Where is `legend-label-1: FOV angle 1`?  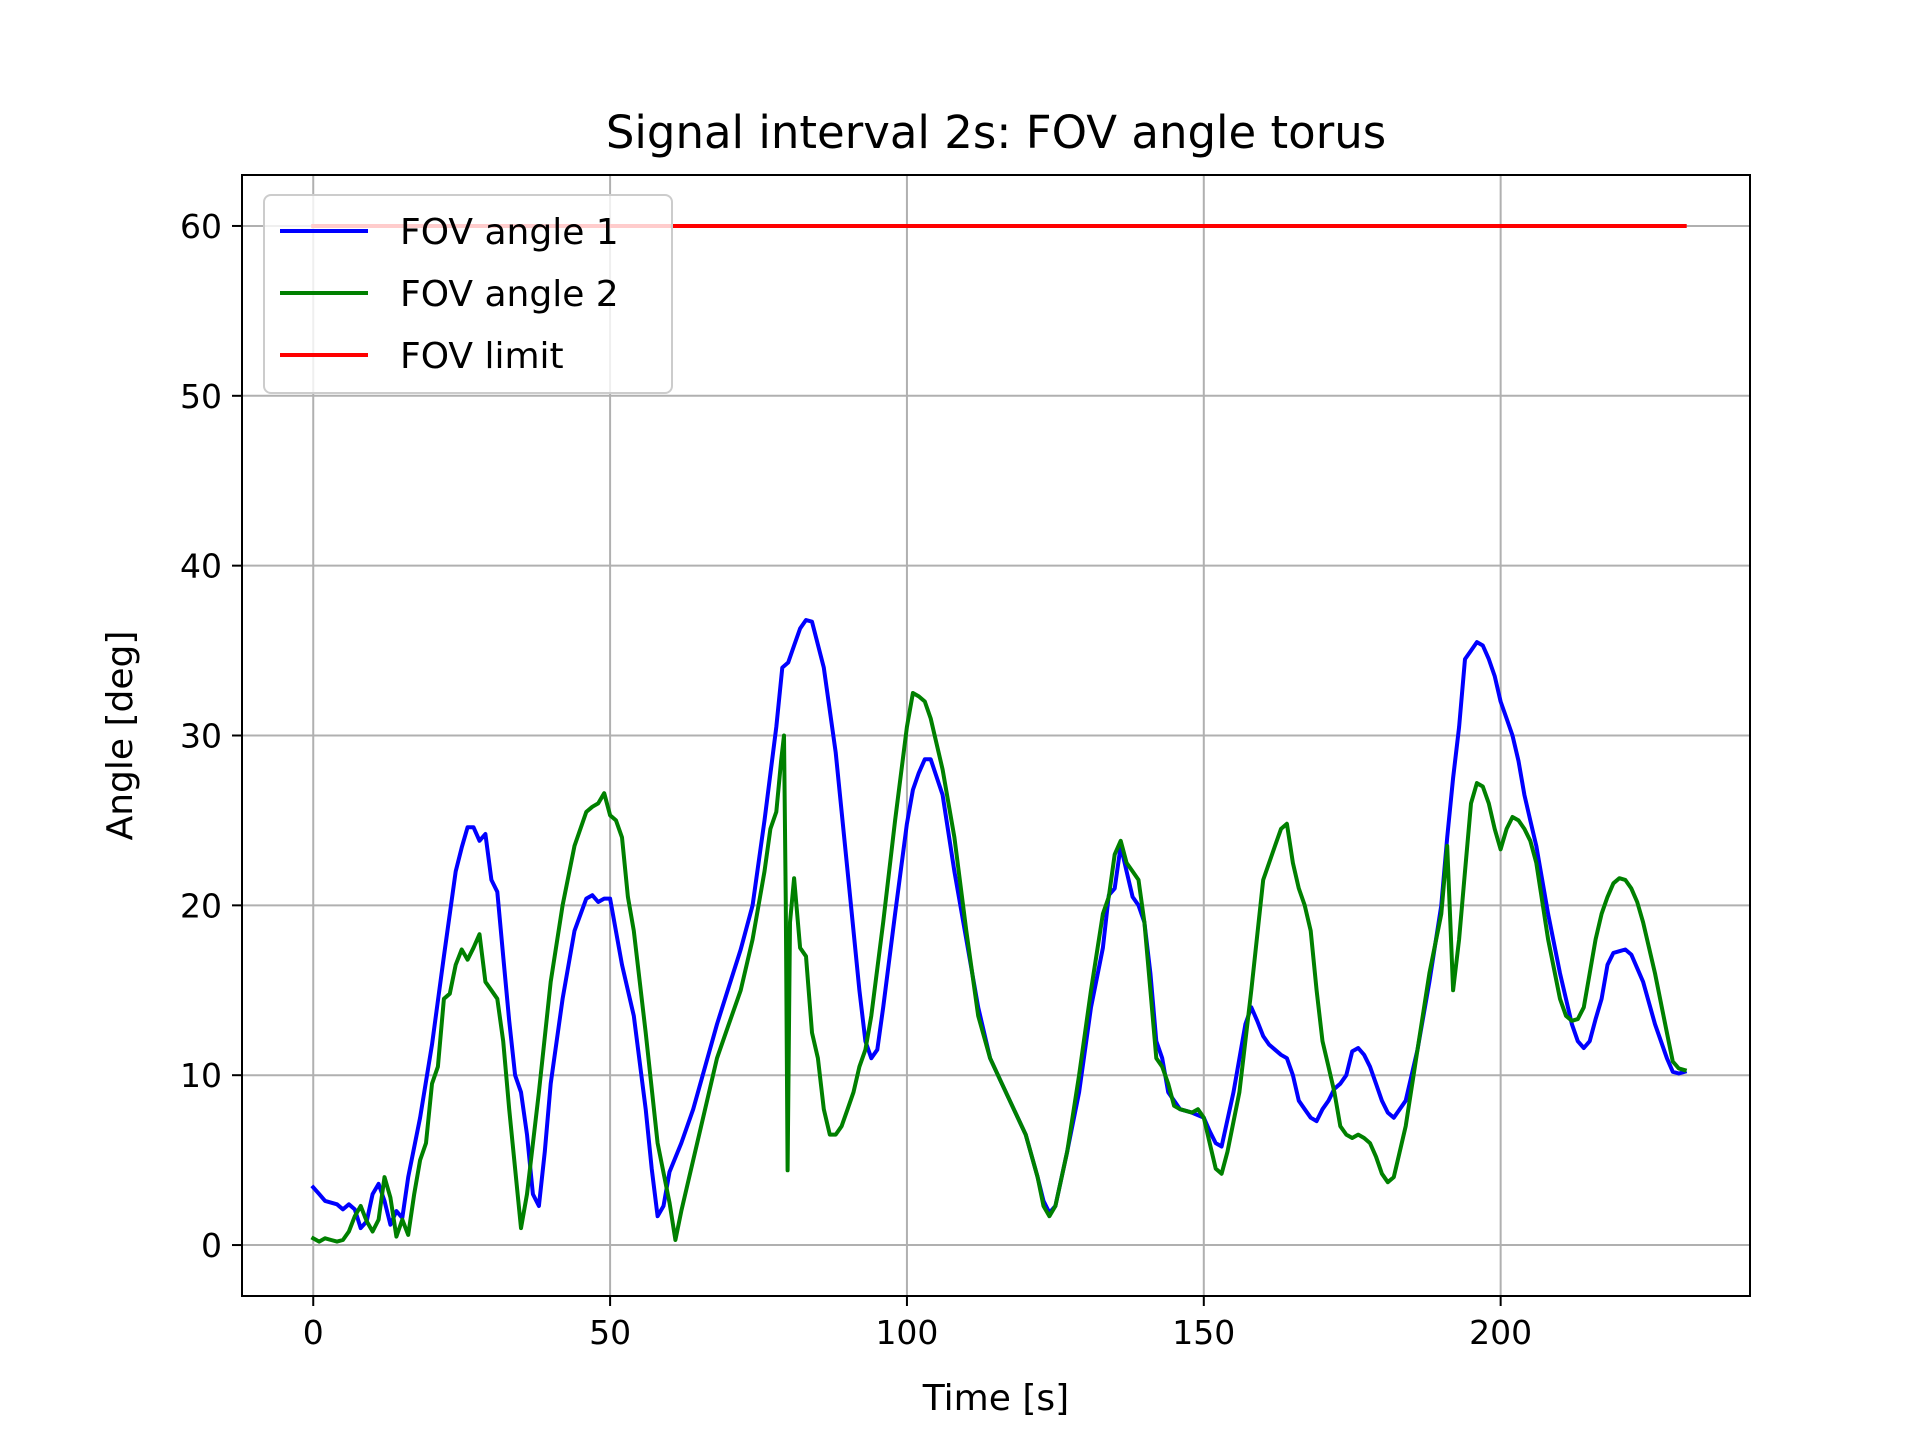 legend-label-1: FOV angle 1 is located at coordinates (509, 232).